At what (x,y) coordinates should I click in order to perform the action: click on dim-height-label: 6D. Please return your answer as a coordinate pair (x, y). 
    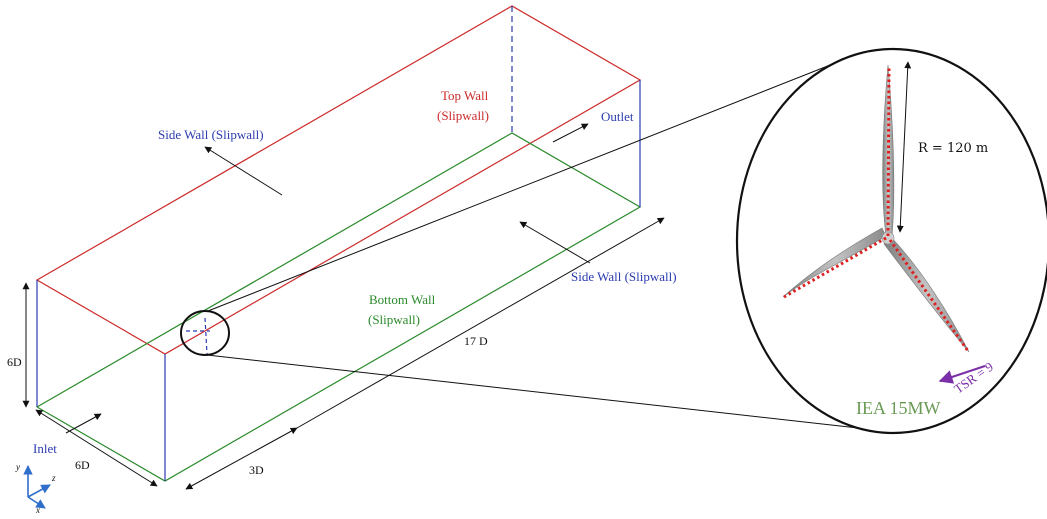
    Looking at the image, I should click on (14, 362).